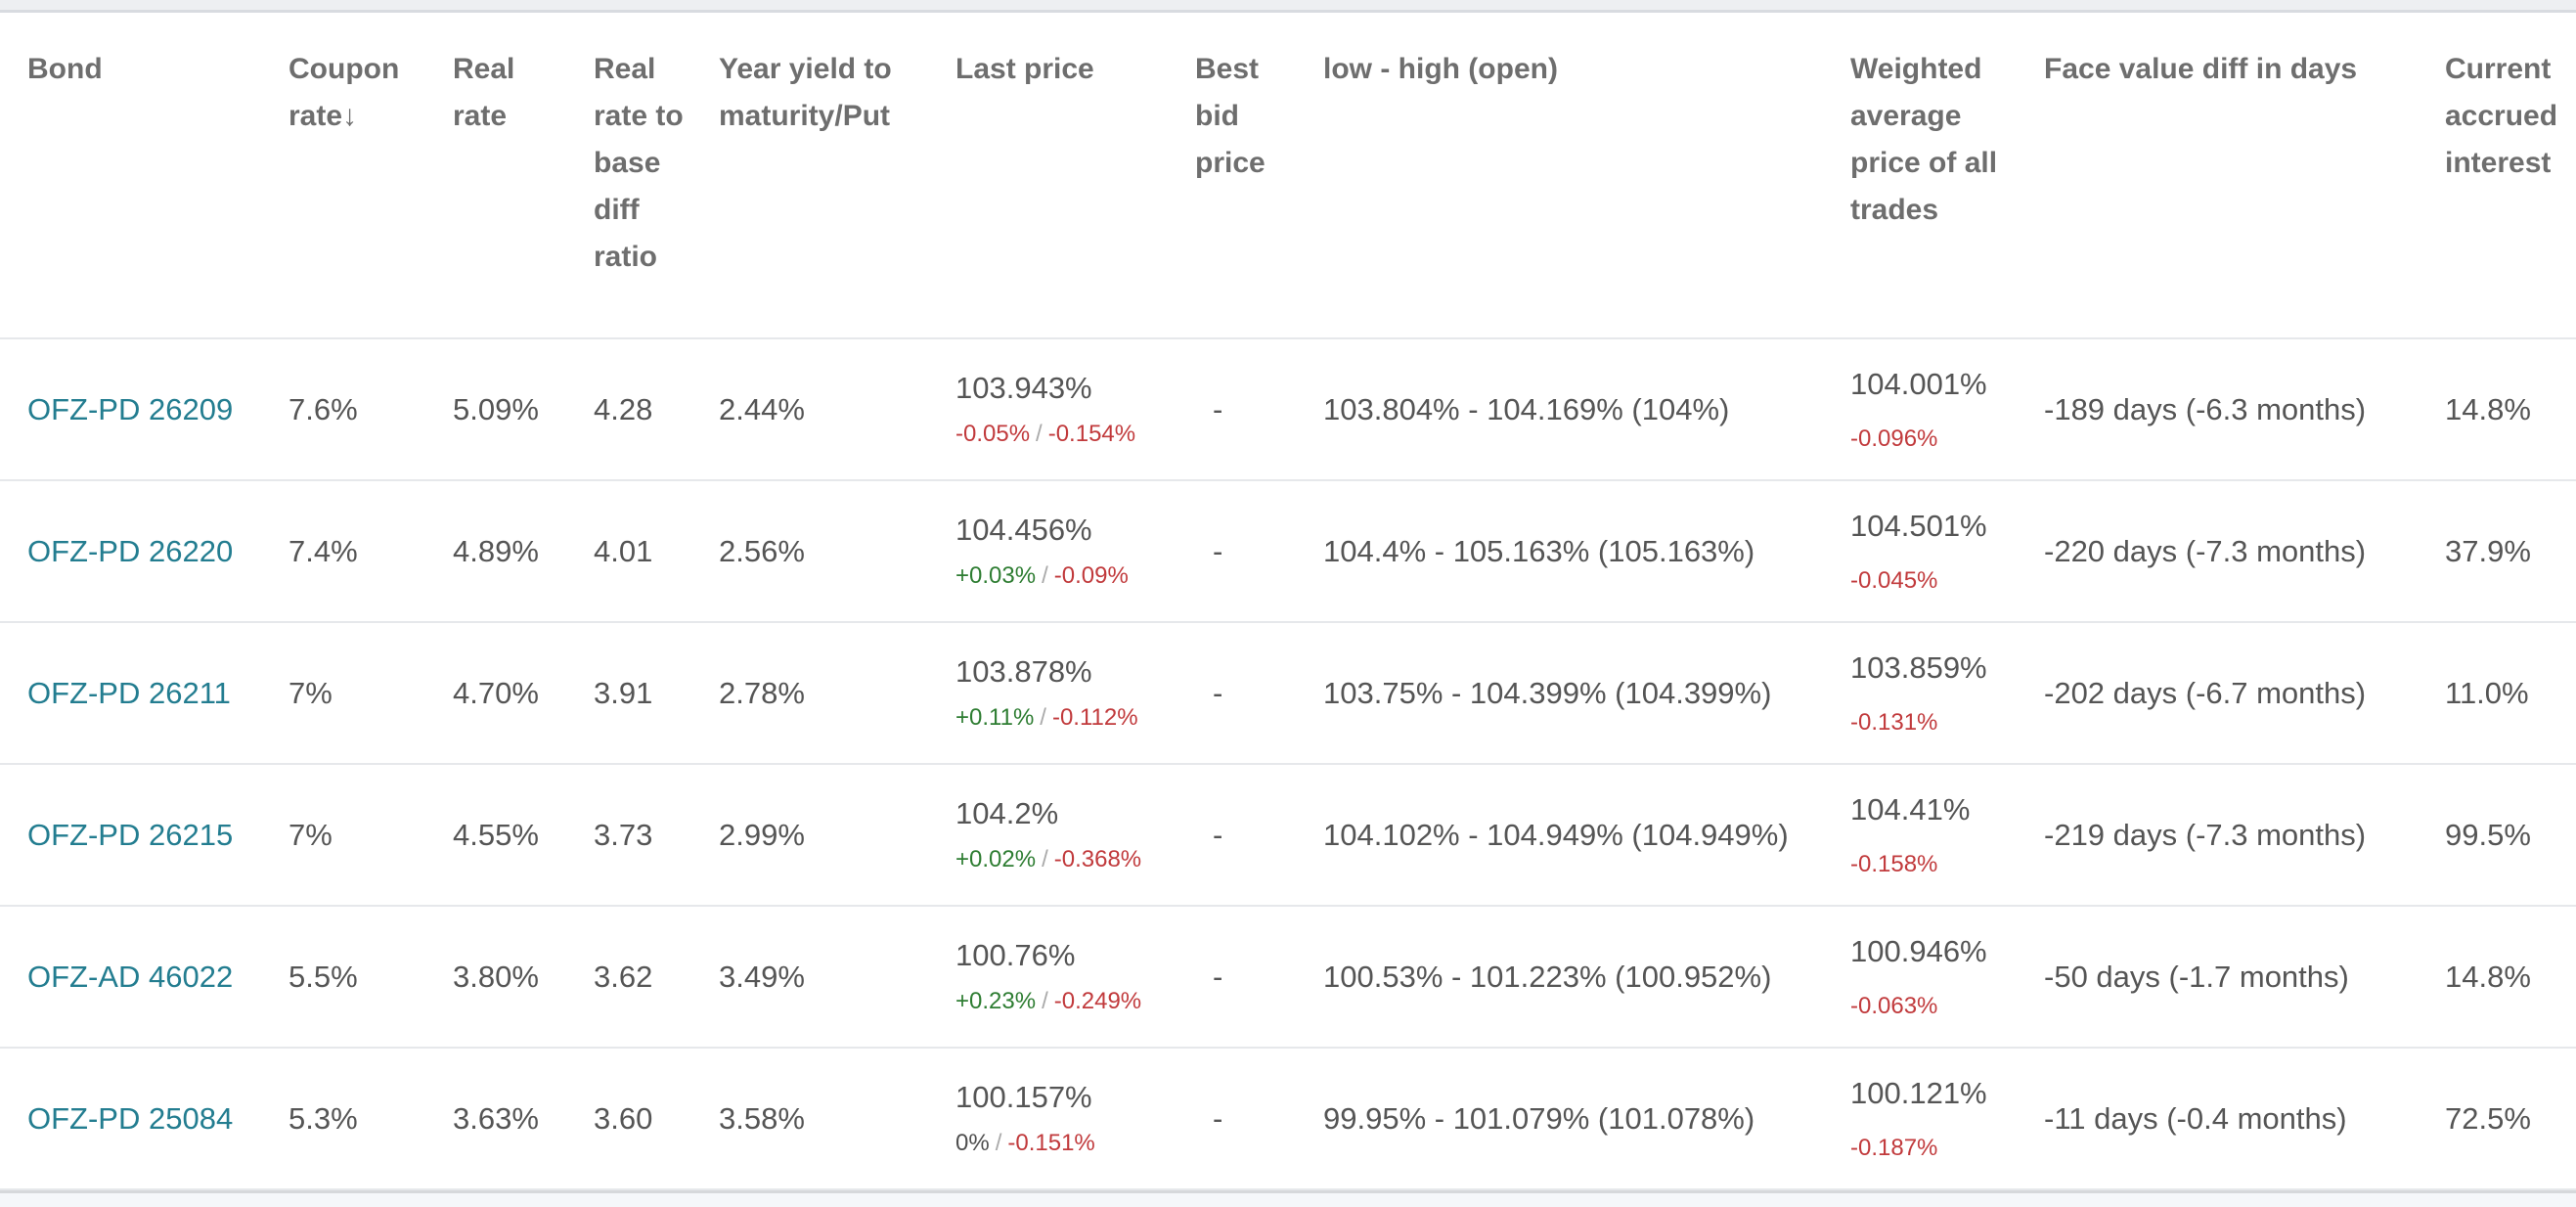 This screenshot has height=1207, width=2576. Describe the element at coordinates (2488, 976) in the screenshot. I see `accrued-interest-cell: 14.8%` at that location.